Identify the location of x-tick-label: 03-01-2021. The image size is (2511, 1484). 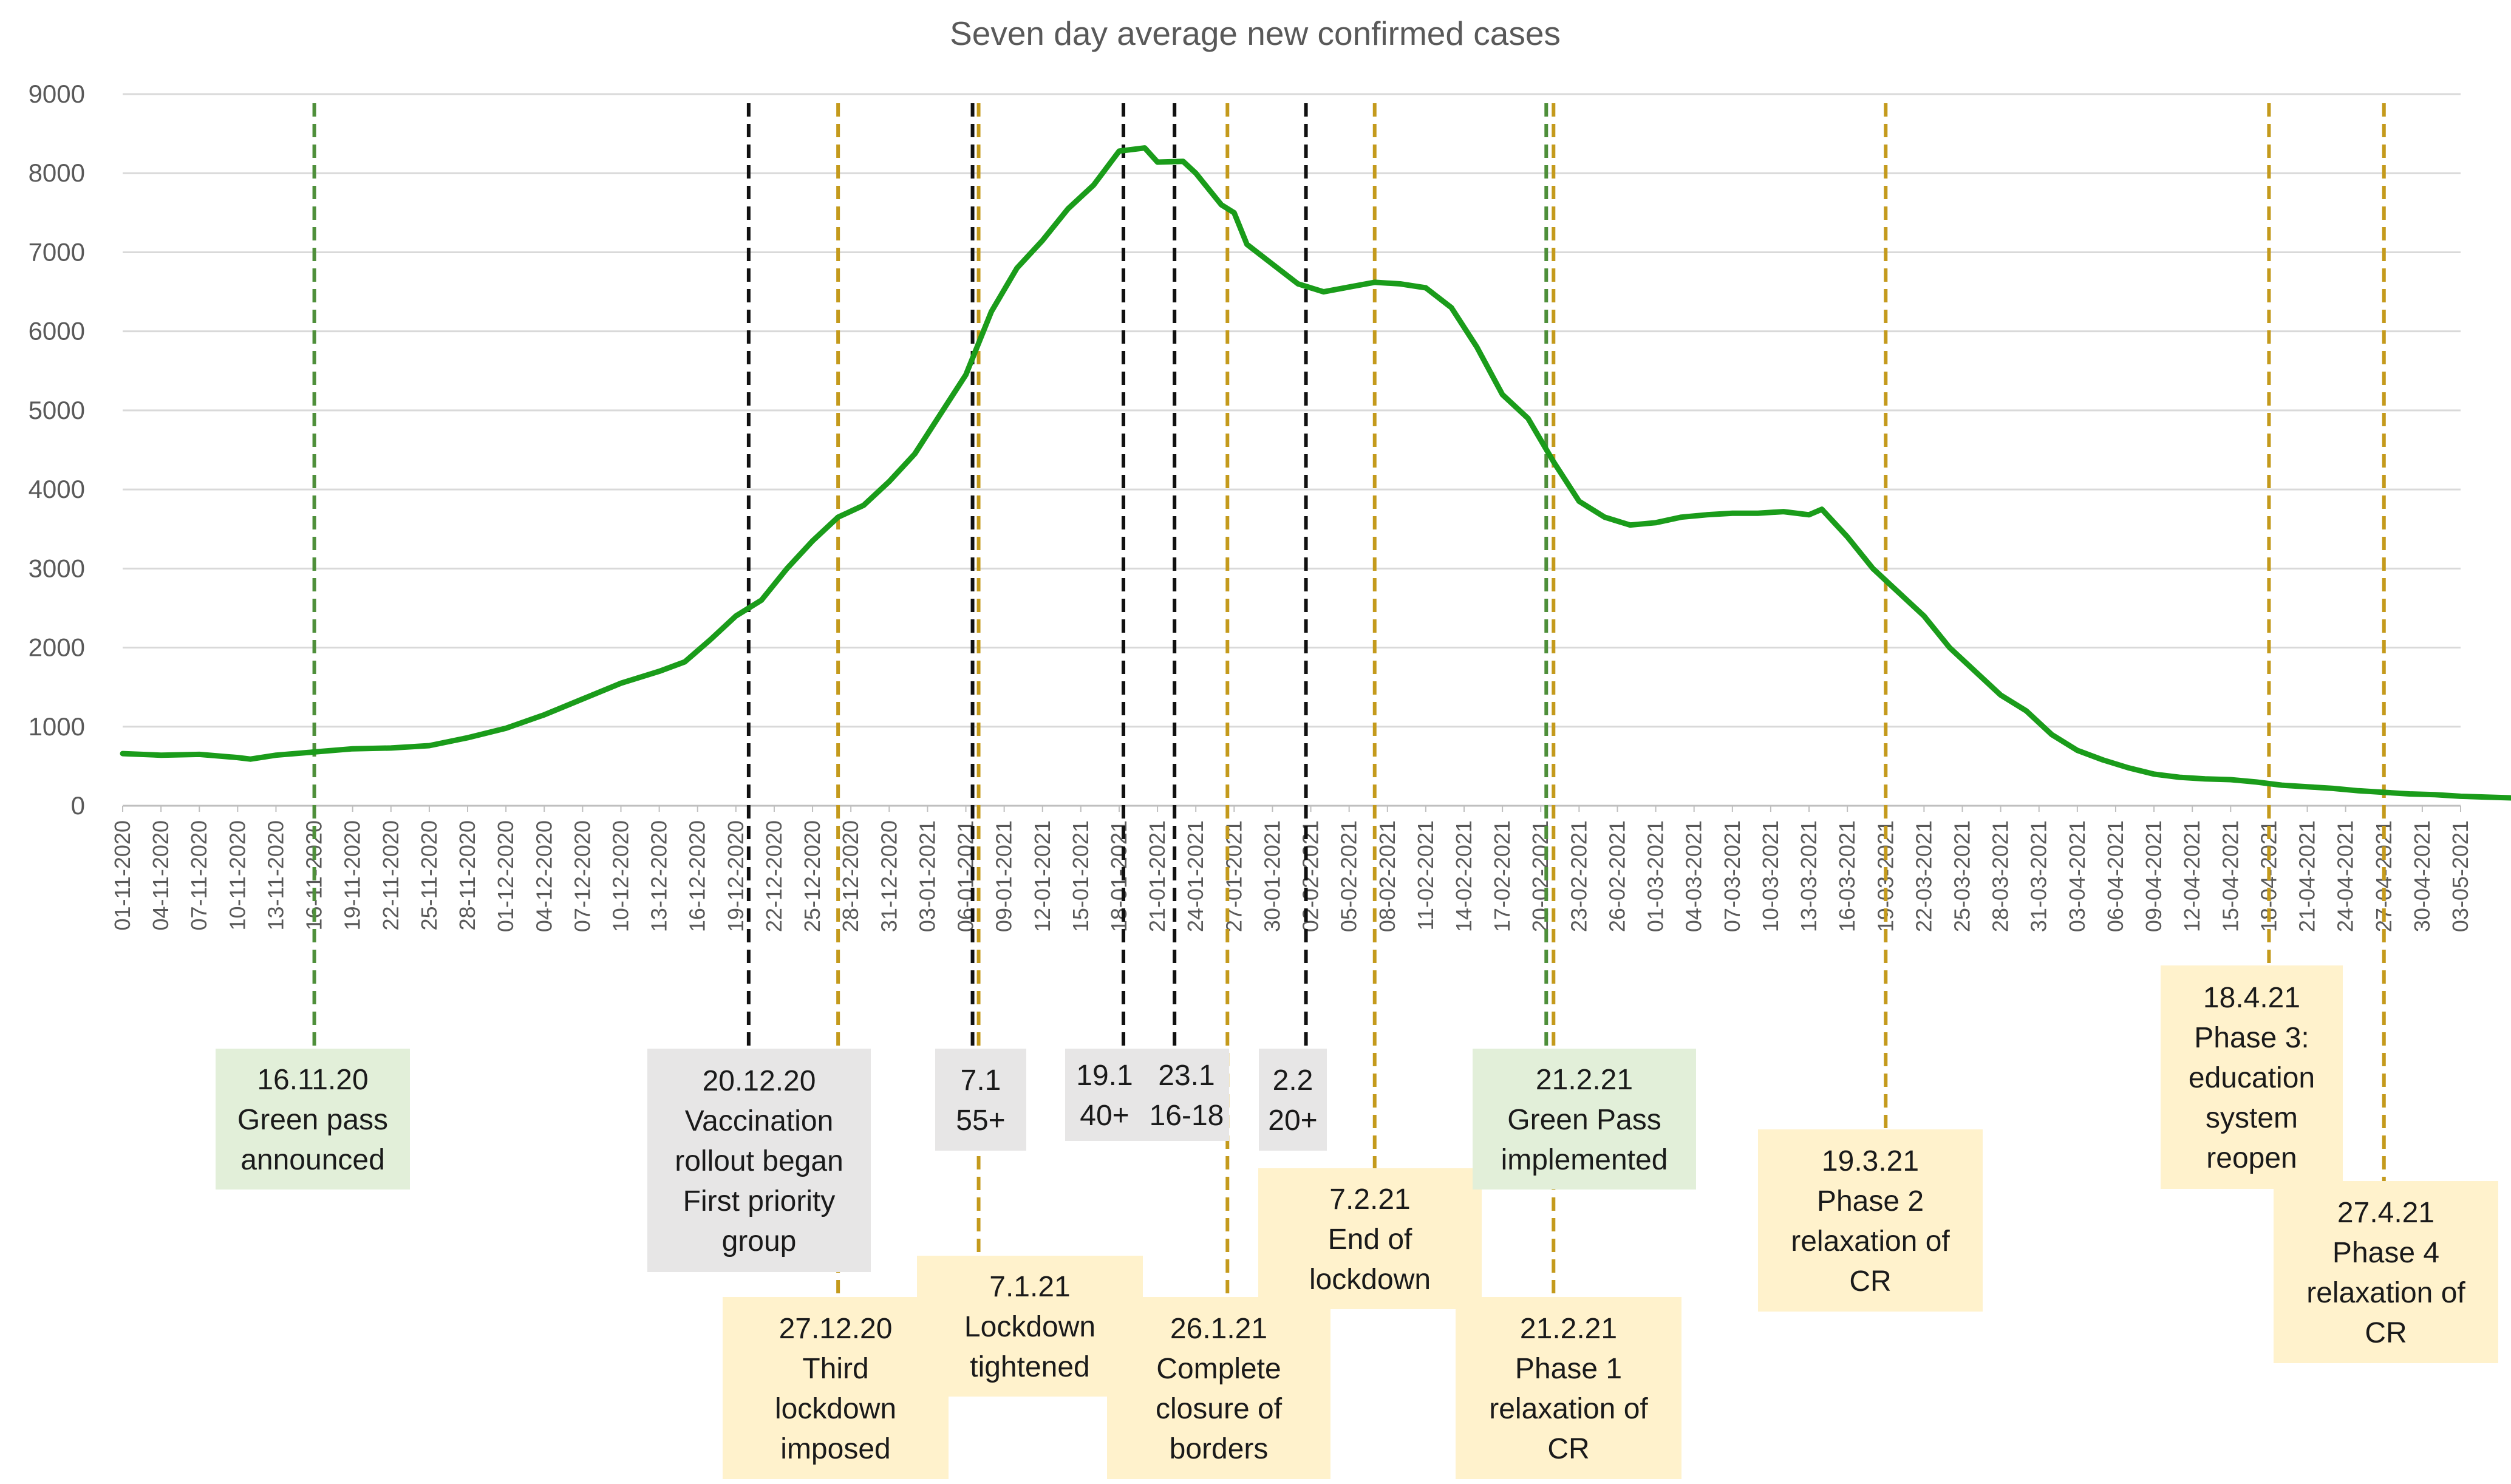
(927, 876).